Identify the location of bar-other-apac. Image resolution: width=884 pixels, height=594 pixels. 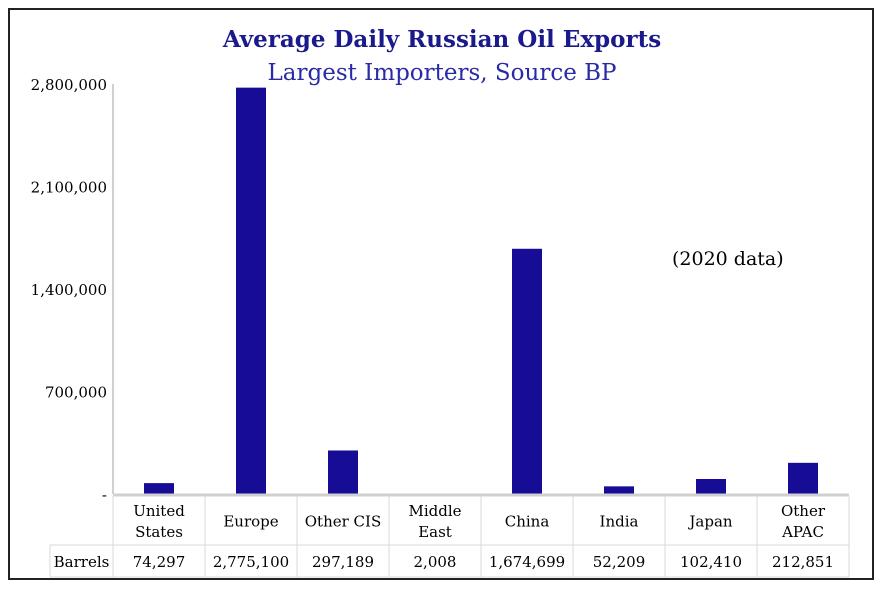
(803, 478).